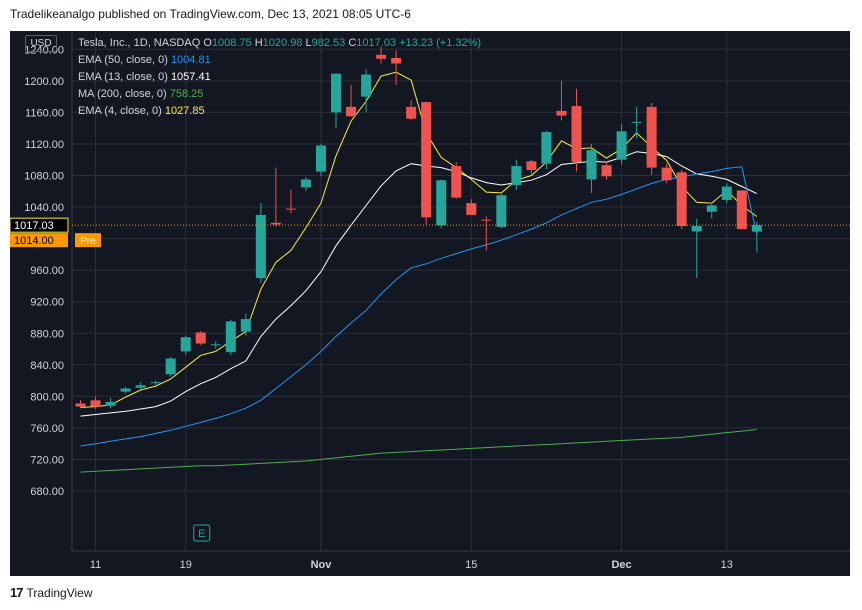  What do you see at coordinates (471, 565) in the screenshot?
I see `x-tick-label: 15` at bounding box center [471, 565].